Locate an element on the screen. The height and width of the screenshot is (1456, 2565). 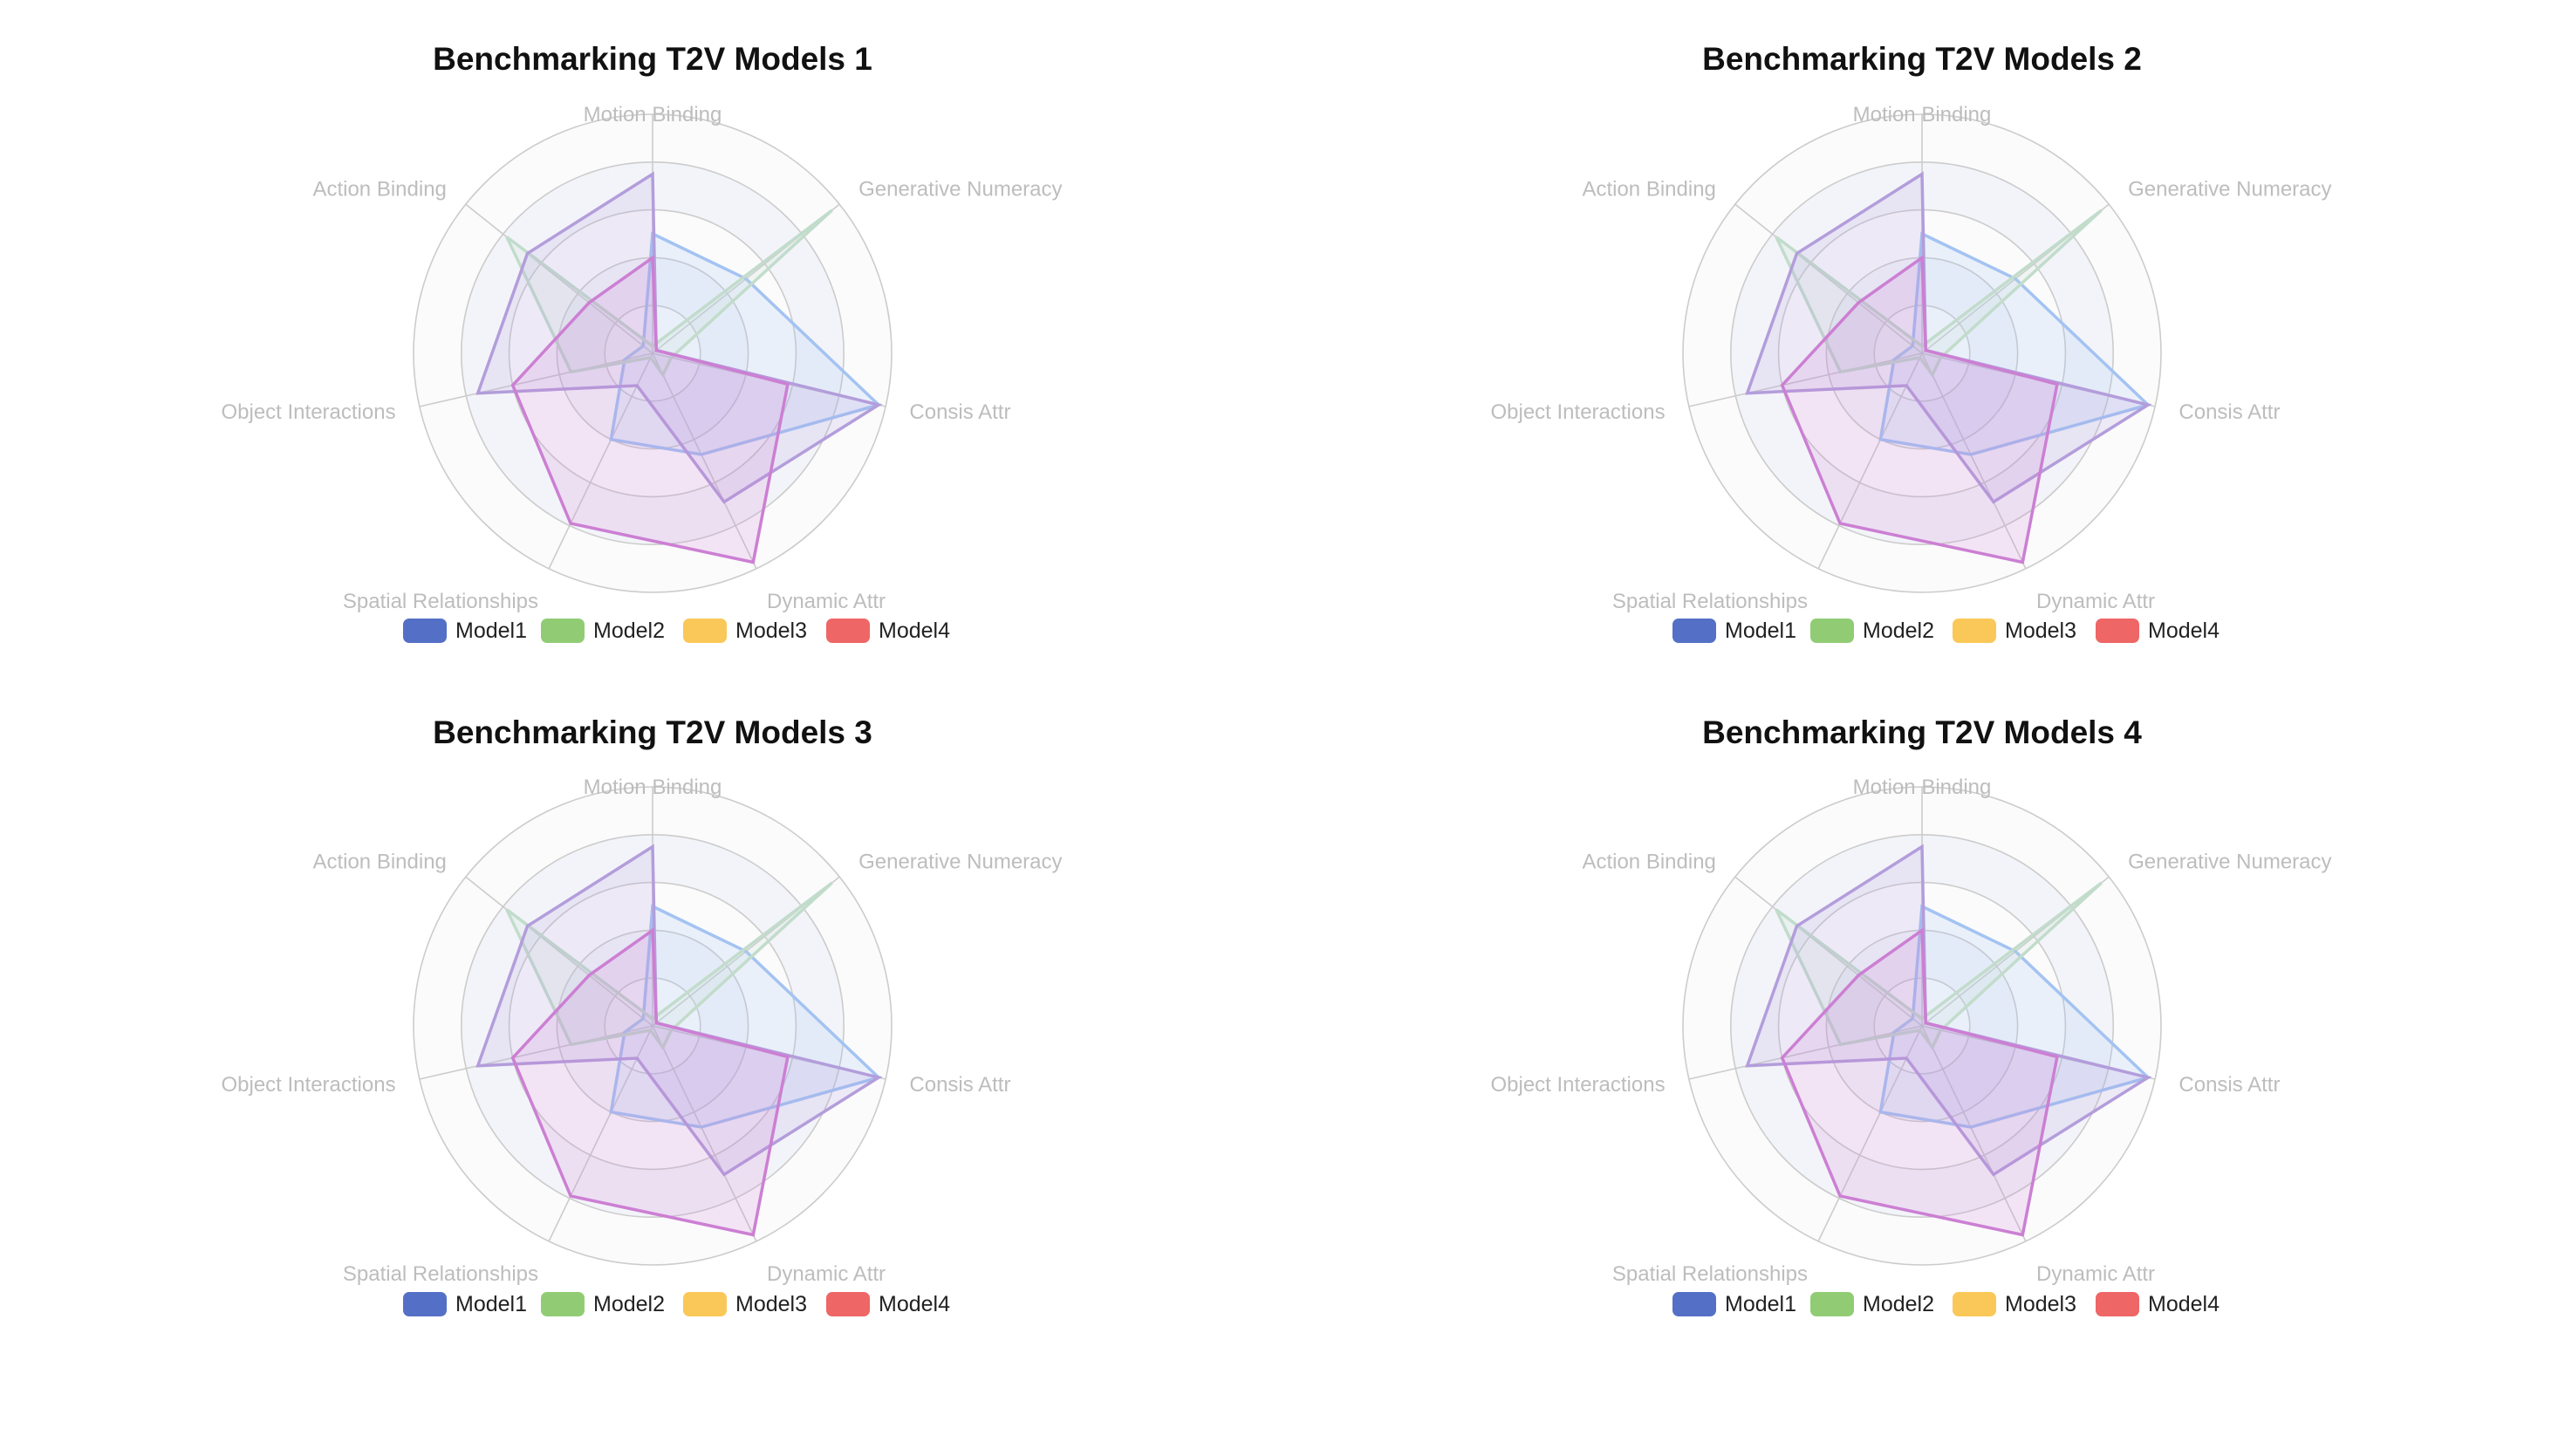
chart-title: Benchmarking T2V Models 4 is located at coordinates (1922, 732).